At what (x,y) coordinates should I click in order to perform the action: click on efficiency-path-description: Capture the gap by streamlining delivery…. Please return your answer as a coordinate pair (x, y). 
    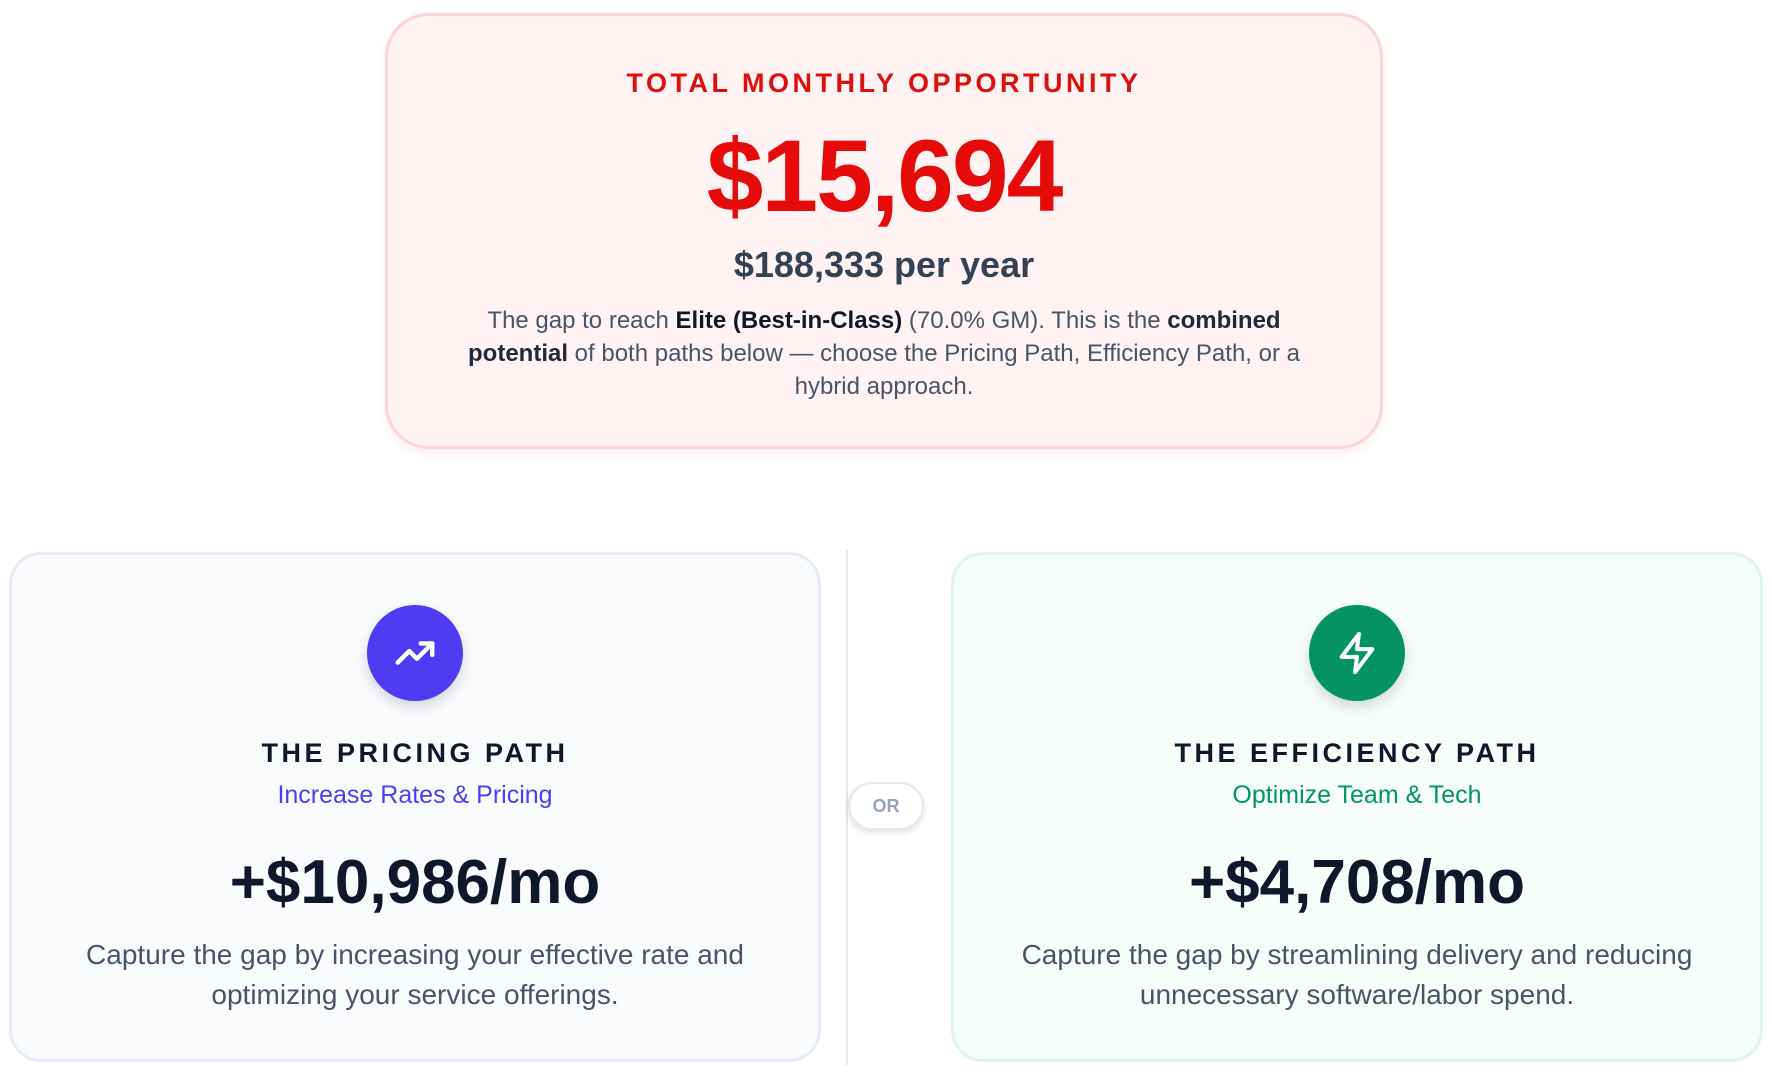
    Looking at the image, I should click on (1357, 974).